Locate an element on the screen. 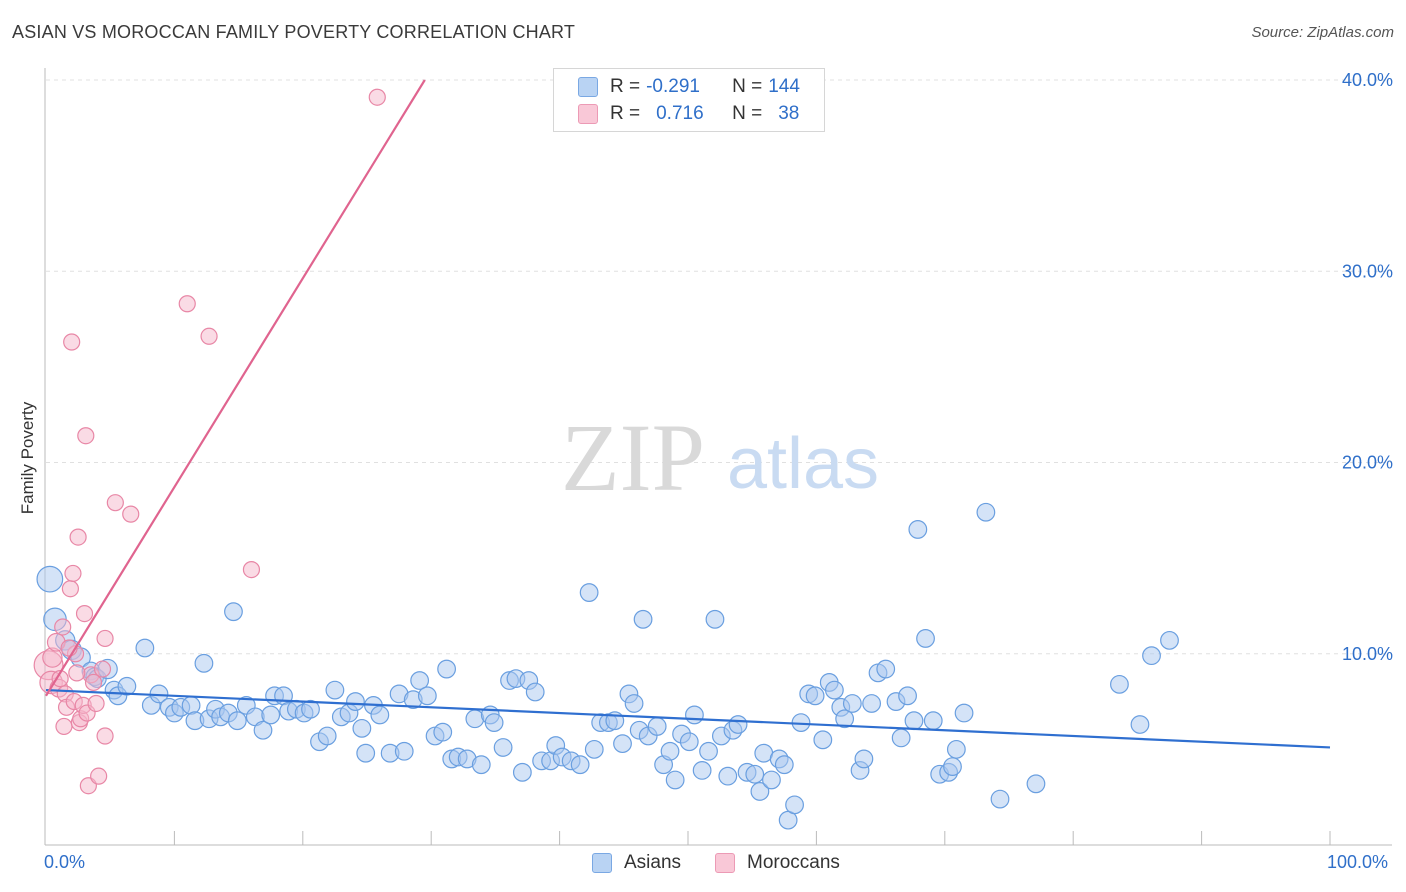  y-tick-labels: 10.0% 20.0% 30.0% 40.0% is located at coordinates (1367, 367).